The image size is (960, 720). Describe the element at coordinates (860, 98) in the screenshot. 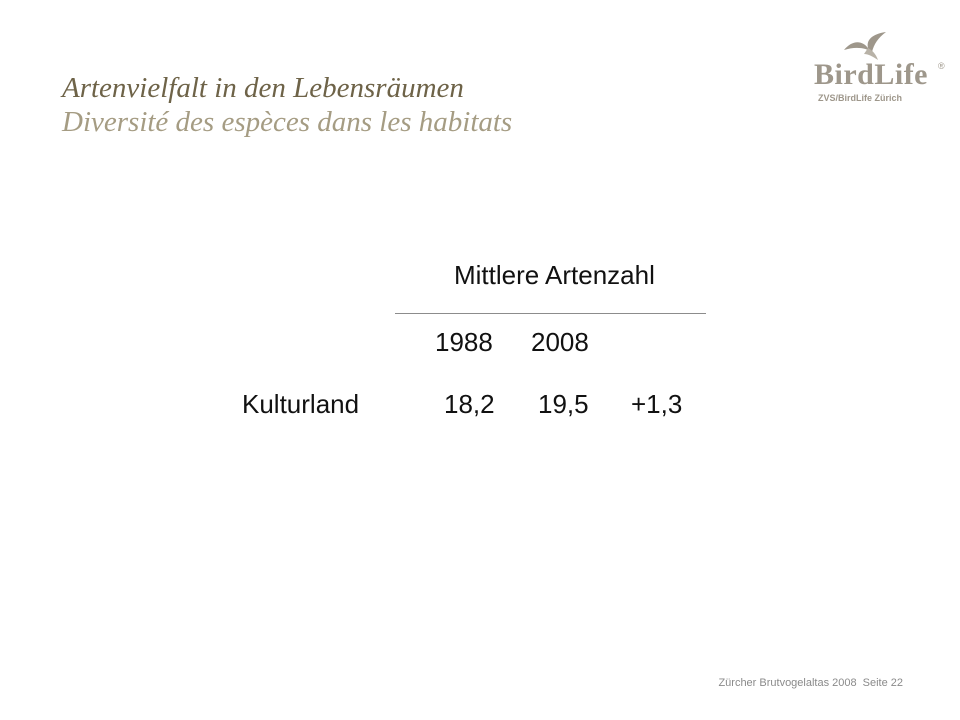

I see `logo-subtitle: ZVS/BirdLife Zürich` at that location.